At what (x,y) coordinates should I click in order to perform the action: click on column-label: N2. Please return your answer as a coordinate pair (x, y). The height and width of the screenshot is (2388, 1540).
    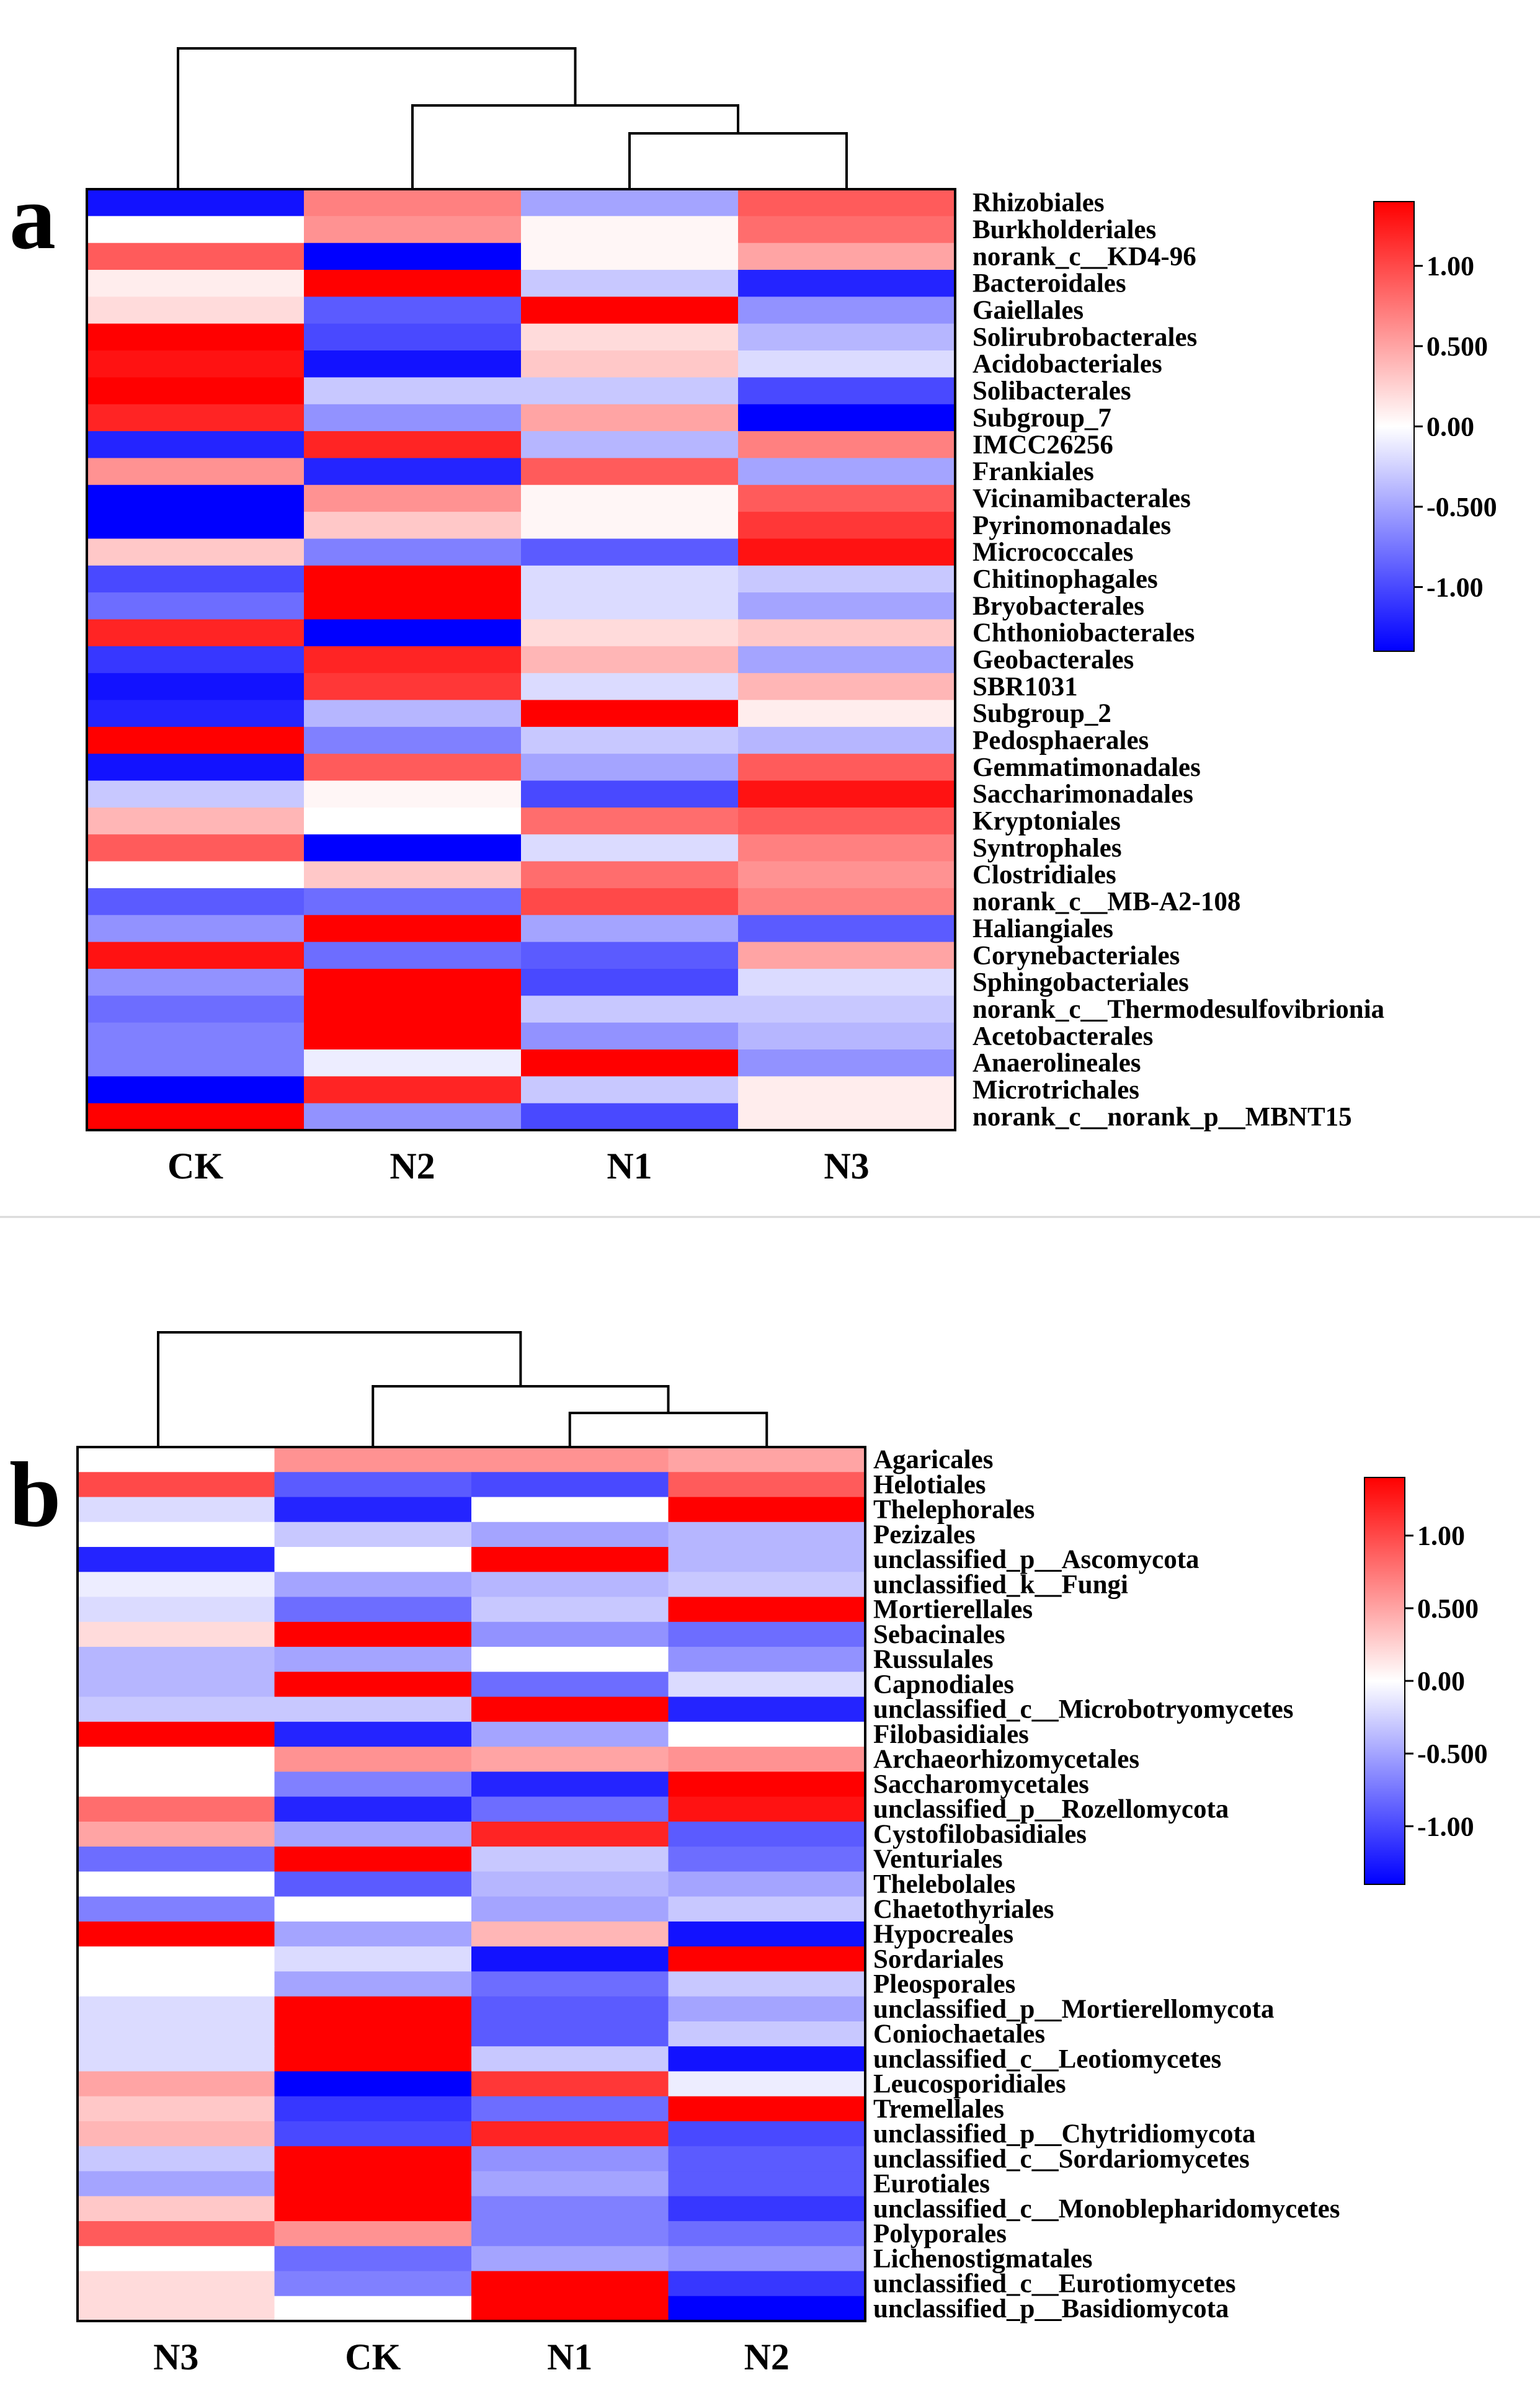
    Looking at the image, I should click on (767, 2357).